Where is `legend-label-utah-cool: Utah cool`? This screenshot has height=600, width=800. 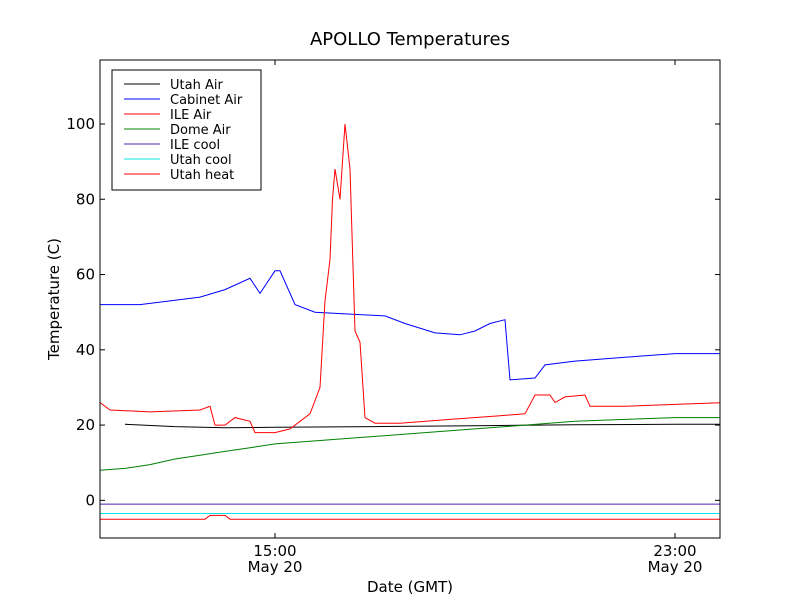
legend-label-utah-cool: Utah cool is located at coordinates (201, 160).